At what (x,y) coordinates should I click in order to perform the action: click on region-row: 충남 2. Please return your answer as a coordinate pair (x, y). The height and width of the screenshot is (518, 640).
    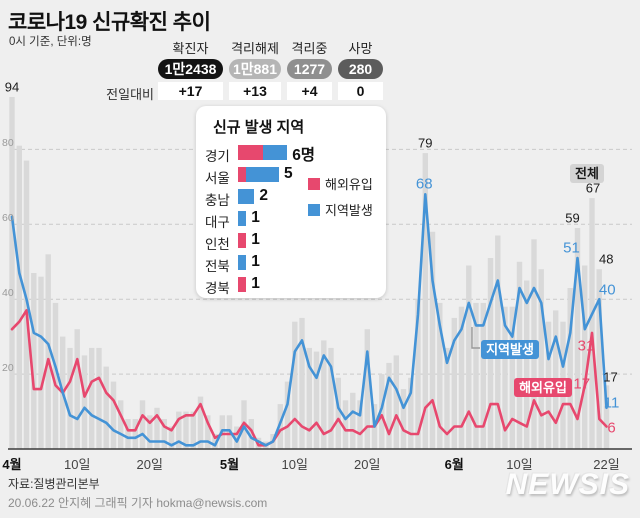
    Looking at the image, I should click on (291, 197).